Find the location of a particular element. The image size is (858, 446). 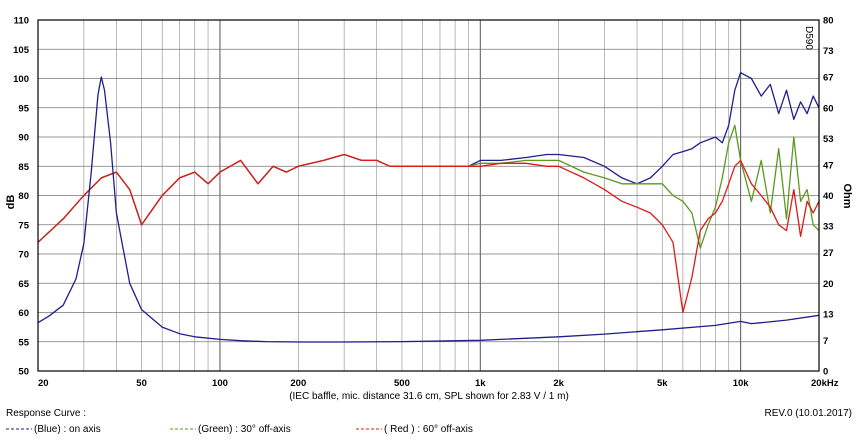

revision-label: REV.0 (10.01.2017) is located at coordinates (808, 413).